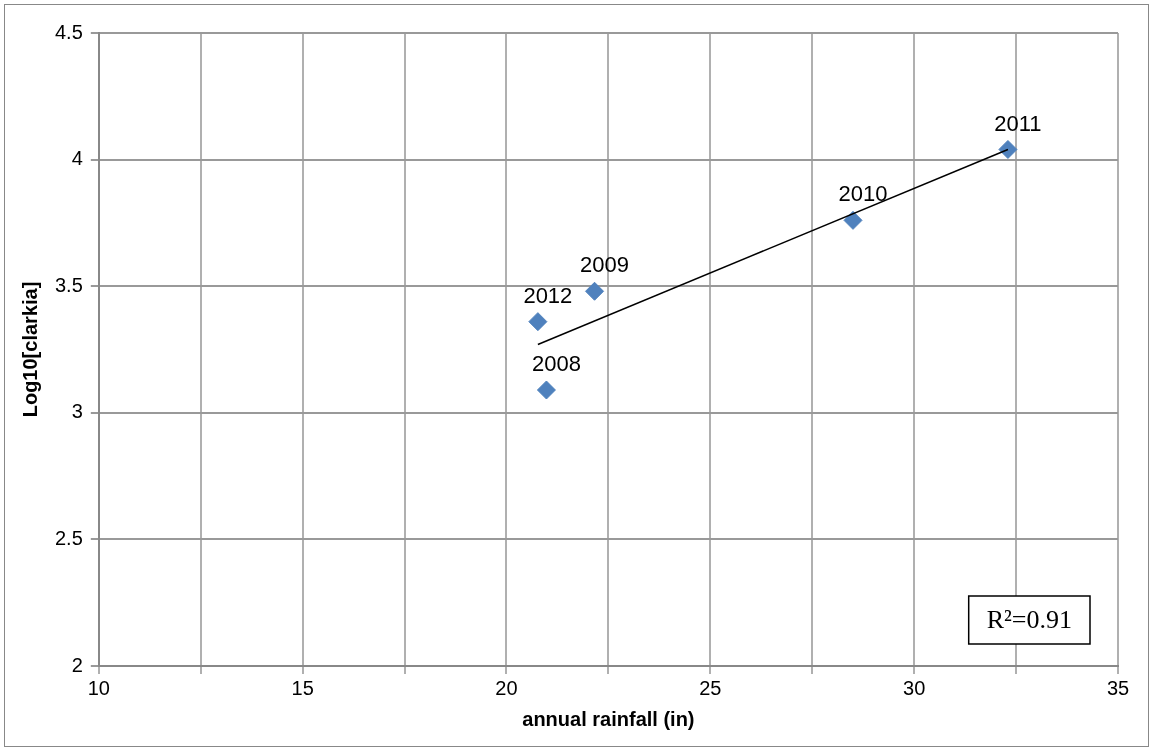 The width and height of the screenshot is (1153, 751). I want to click on y-tick-label: 2.5, so click(68, 537).